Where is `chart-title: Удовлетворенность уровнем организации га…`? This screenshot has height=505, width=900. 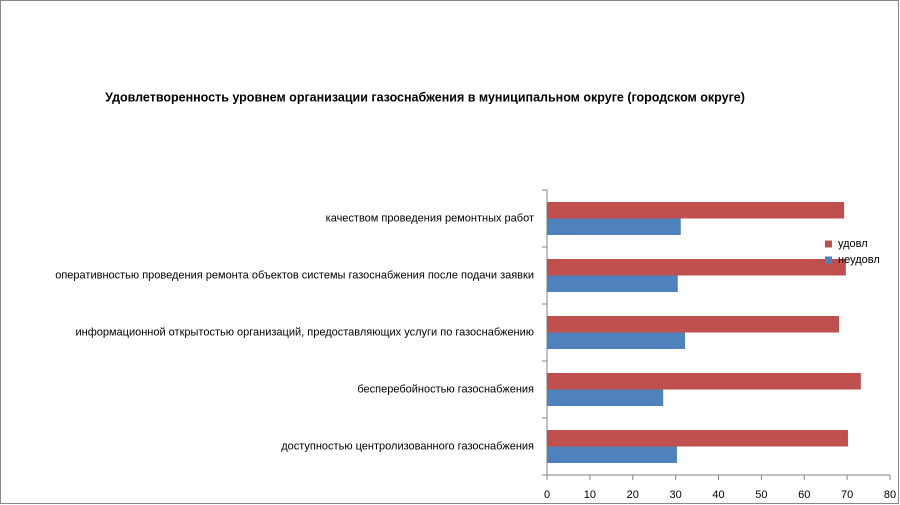 chart-title: Удовлетворенность уровнем организации га… is located at coordinates (425, 97).